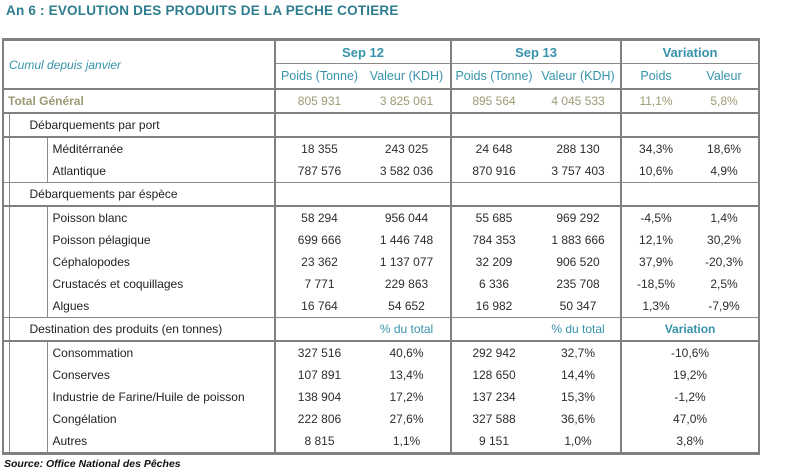  What do you see at coordinates (92, 464) in the screenshot?
I see `source-note: Source: Office National des Pêches` at bounding box center [92, 464].